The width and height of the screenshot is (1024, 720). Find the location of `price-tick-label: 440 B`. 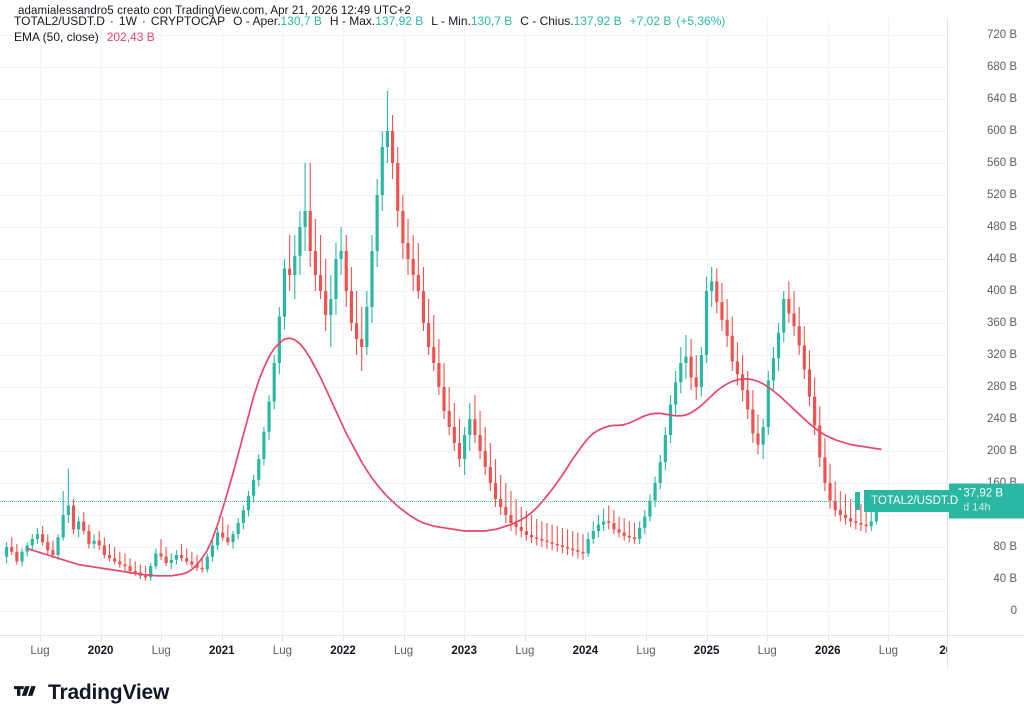

price-tick-label: 440 B is located at coordinates (1001, 259).